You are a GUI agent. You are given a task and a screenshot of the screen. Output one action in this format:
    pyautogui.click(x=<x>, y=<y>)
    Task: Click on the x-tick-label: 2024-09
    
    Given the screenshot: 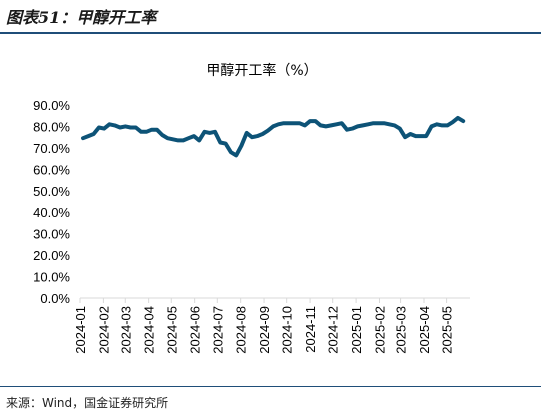 What is the action you would take?
    pyautogui.click(x=264, y=330)
    